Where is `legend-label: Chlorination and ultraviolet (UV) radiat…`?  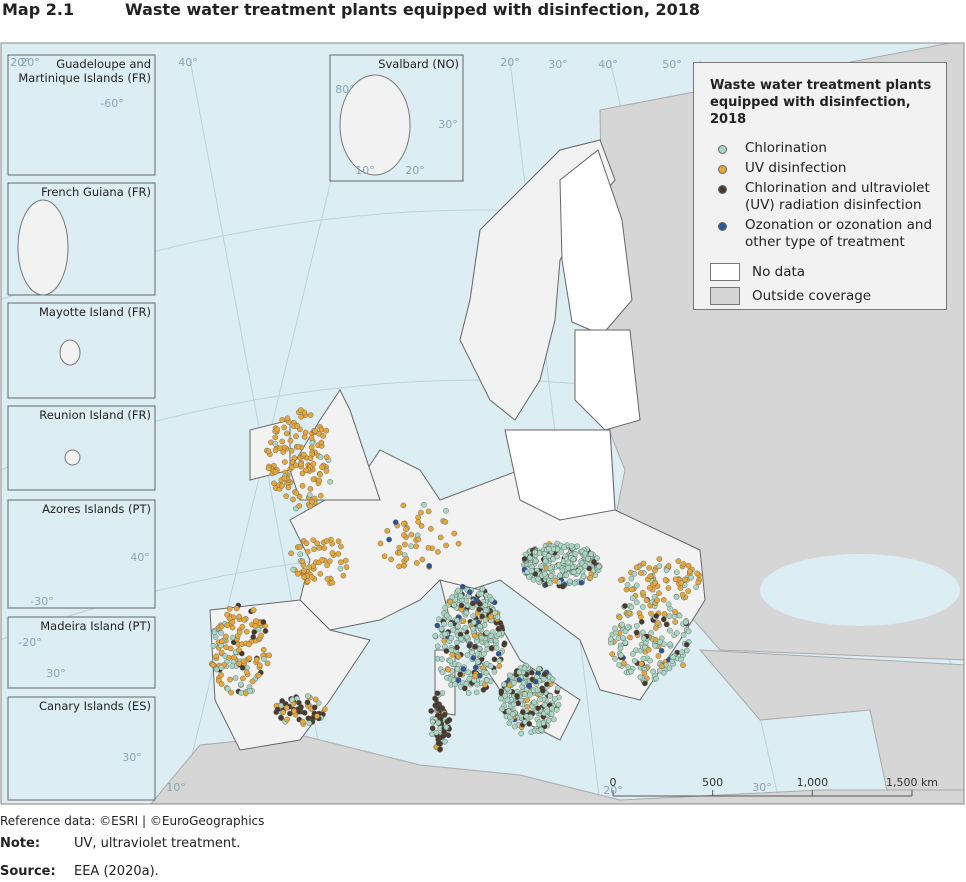 legend-label: Chlorination and ultraviolet (UV) radiat… is located at coordinates (837, 196).